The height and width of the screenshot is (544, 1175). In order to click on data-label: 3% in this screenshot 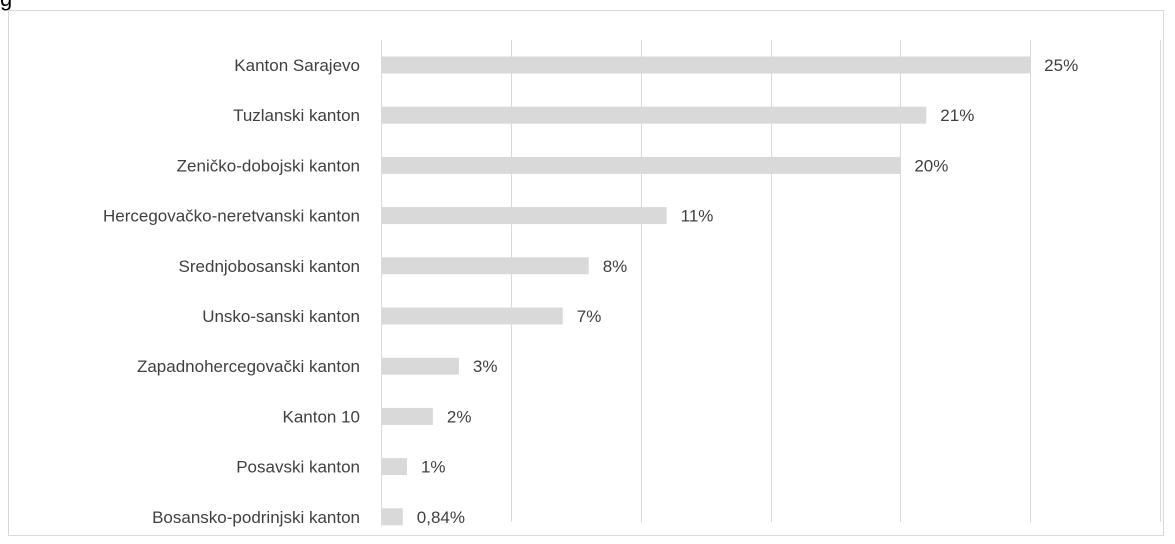, I will do `click(485, 366)`.